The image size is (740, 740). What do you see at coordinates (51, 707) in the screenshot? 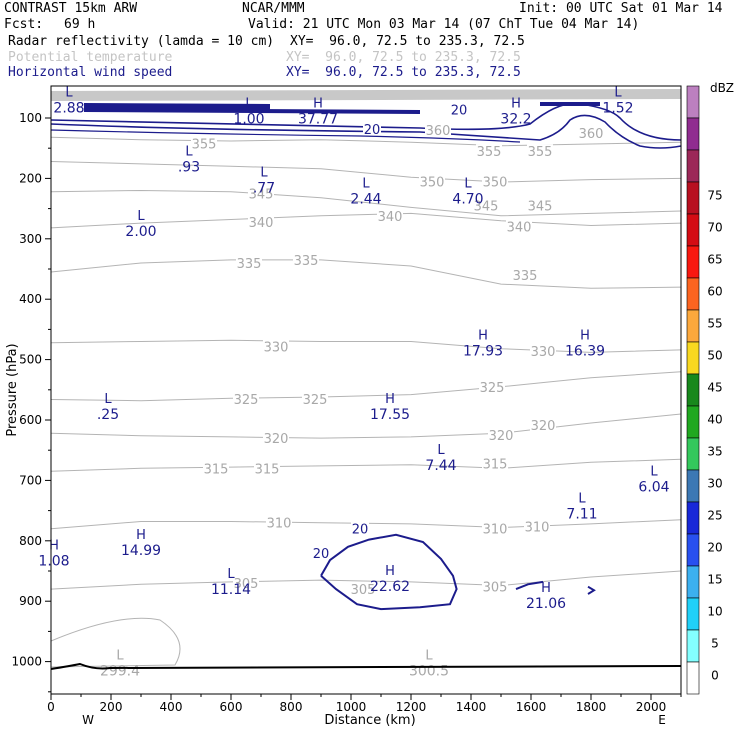
I see `x-tick-label: 0` at bounding box center [51, 707].